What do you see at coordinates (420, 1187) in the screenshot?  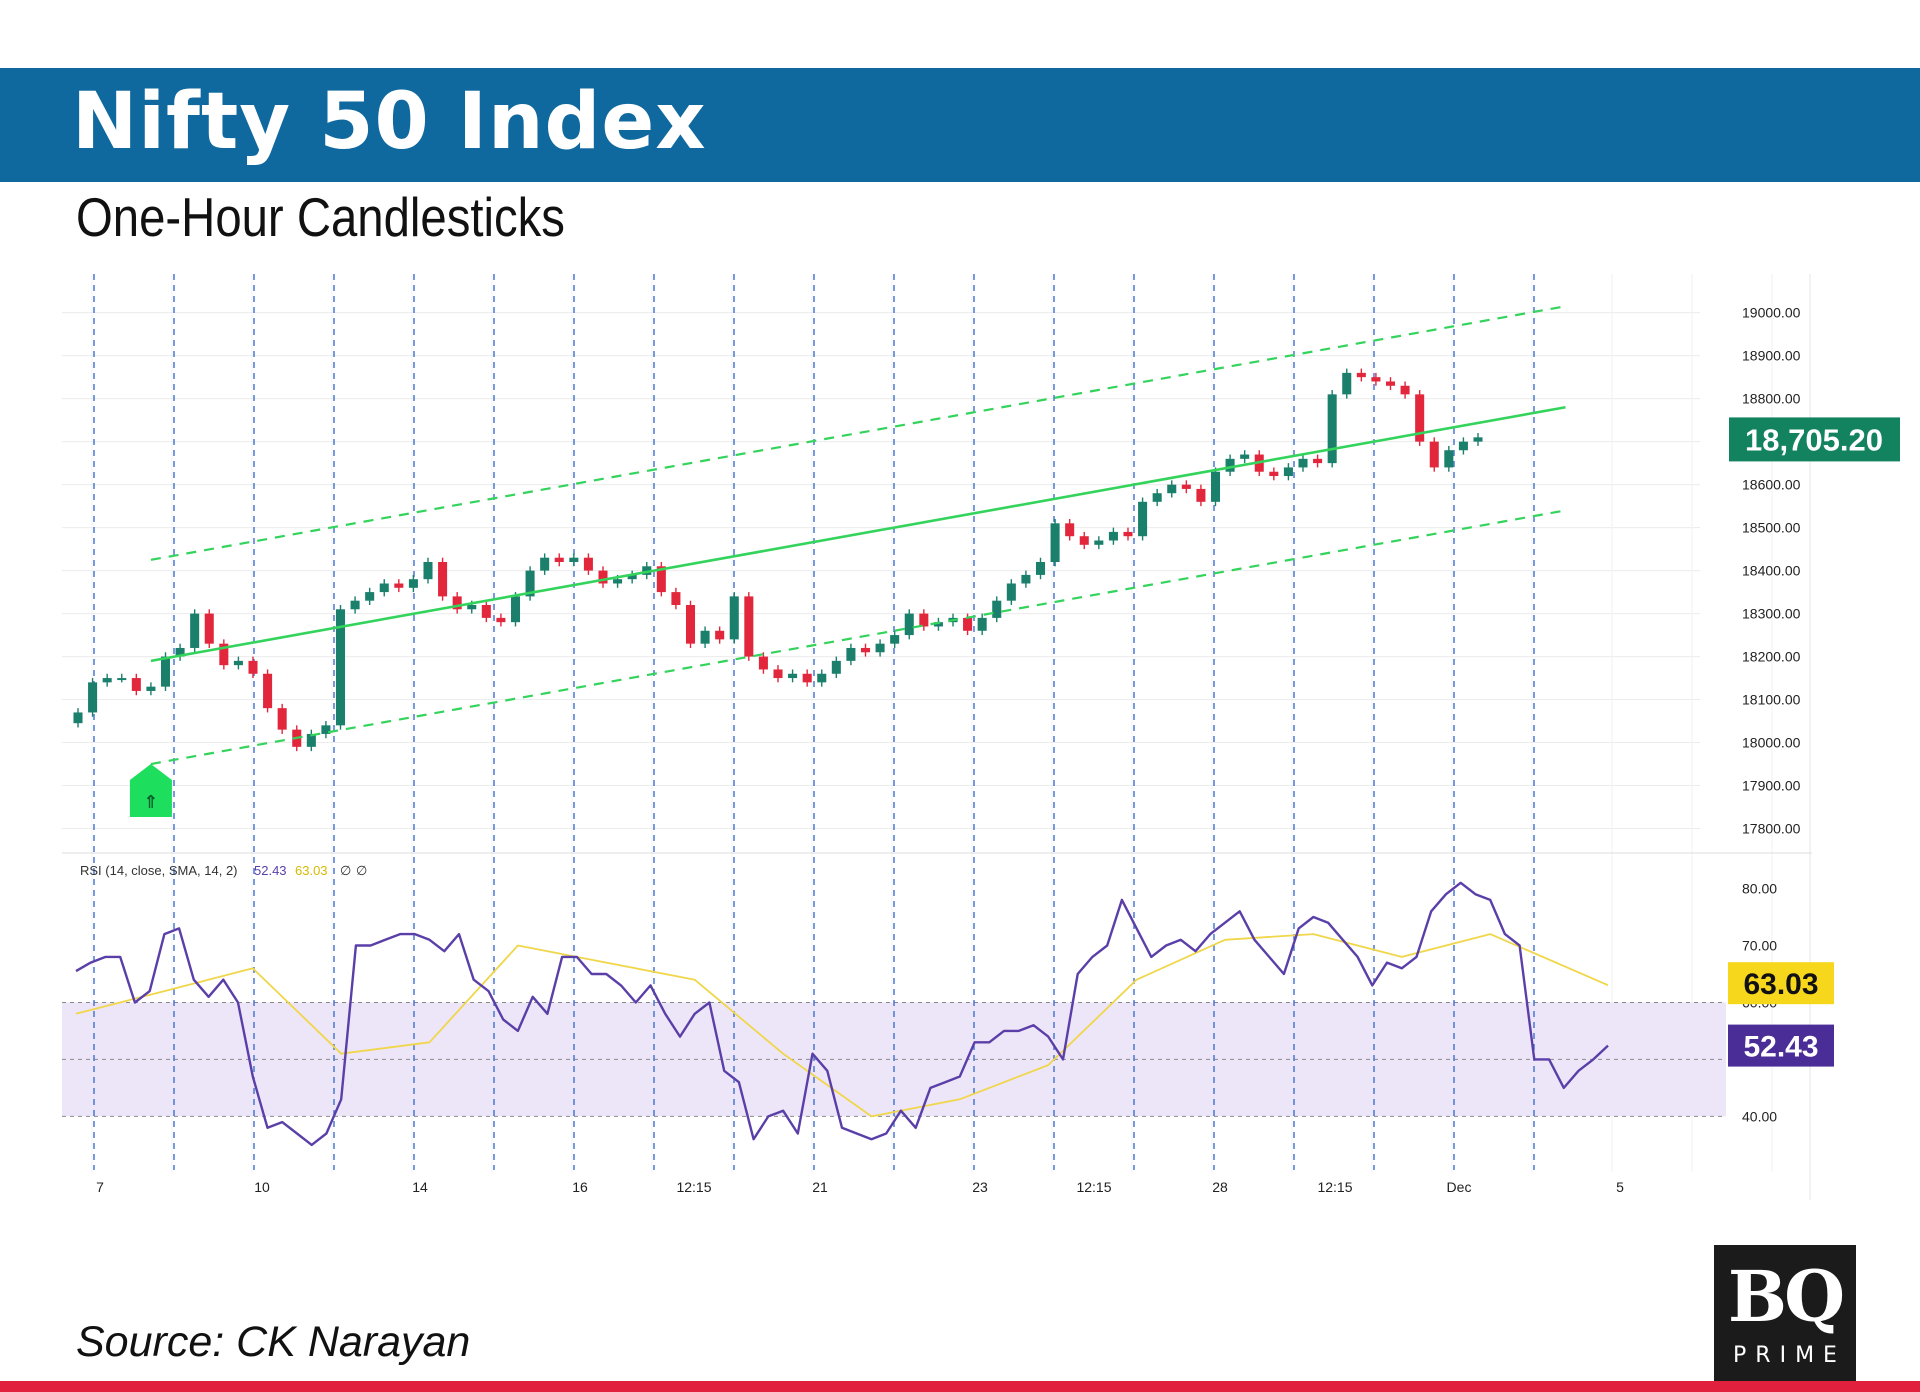 I see `x-tick-label: 14` at bounding box center [420, 1187].